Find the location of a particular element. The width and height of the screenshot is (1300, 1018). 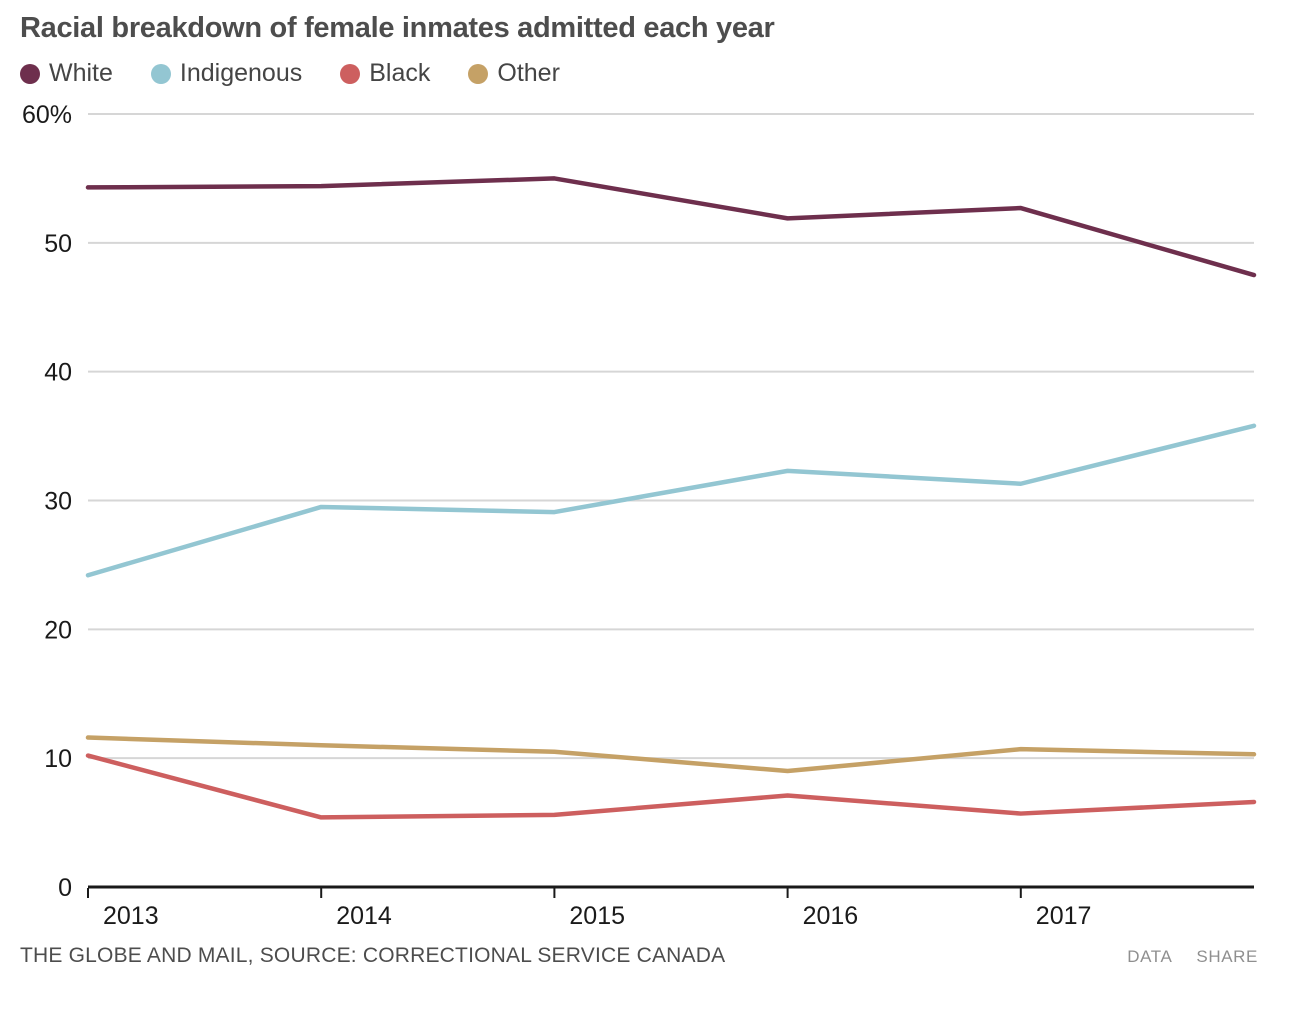

x-axis: 2013 2014 2015 2016 2017 is located at coordinates (670, 907).